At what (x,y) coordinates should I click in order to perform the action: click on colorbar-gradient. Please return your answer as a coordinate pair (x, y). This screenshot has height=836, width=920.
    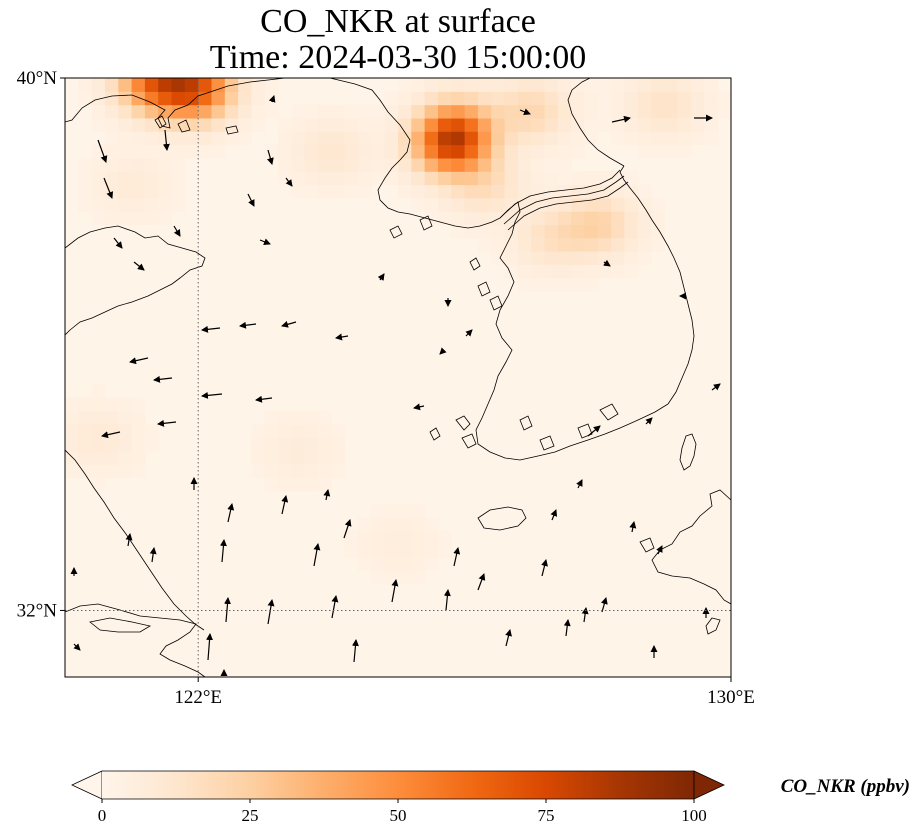
    Looking at the image, I should click on (398, 785).